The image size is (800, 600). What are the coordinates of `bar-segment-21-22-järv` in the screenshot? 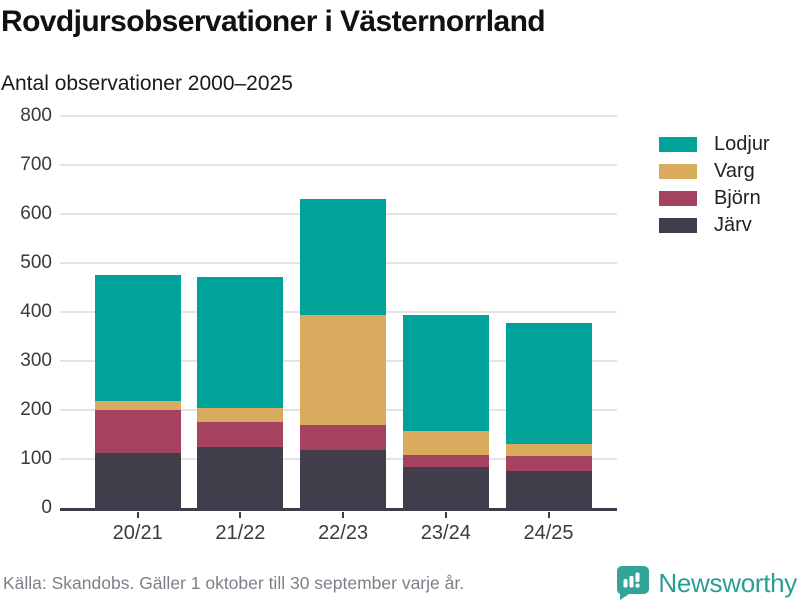 It's located at (240, 477).